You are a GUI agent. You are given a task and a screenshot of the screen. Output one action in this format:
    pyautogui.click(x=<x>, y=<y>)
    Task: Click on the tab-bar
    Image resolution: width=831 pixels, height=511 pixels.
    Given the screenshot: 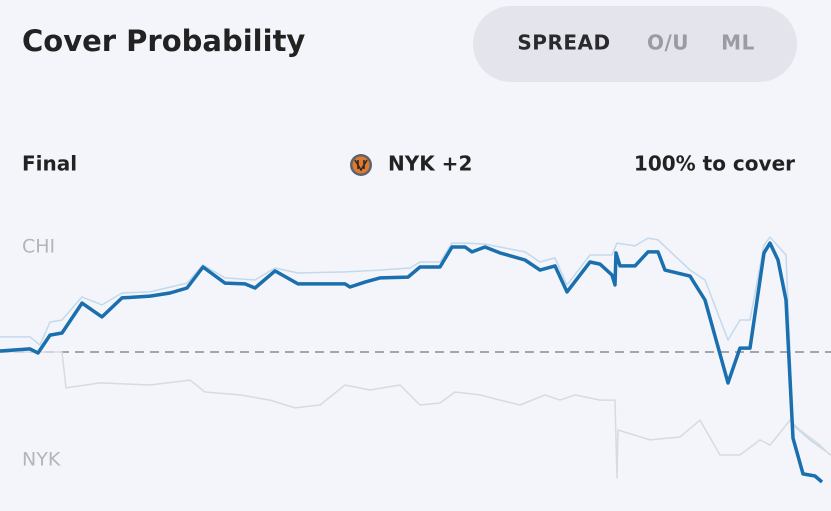 What is the action you would take?
    pyautogui.click(x=635, y=44)
    